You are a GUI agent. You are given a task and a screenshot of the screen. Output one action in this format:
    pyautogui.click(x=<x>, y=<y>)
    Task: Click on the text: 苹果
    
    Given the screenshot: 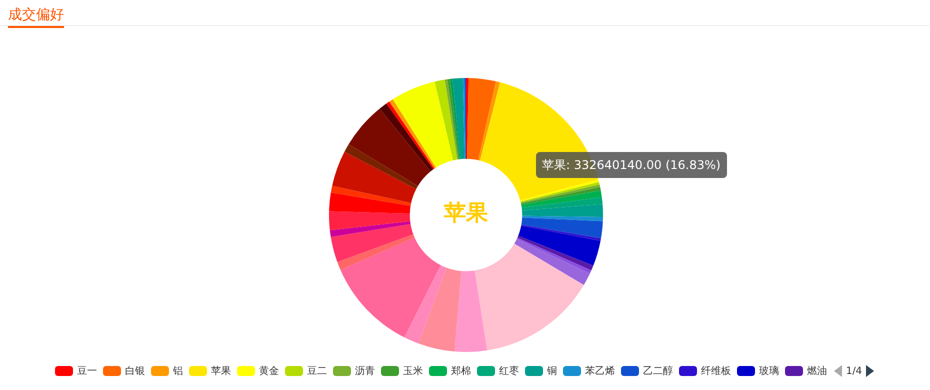 What is the action you would take?
    pyautogui.click(x=466, y=214)
    